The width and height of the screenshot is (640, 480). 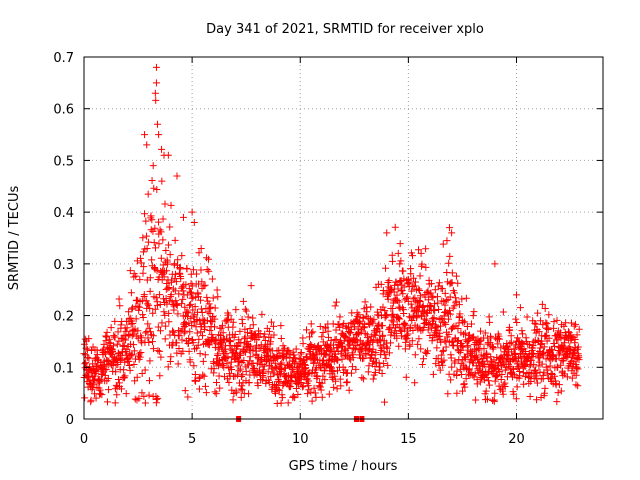 I want to click on y-tick-label: 0.6, so click(x=63, y=110).